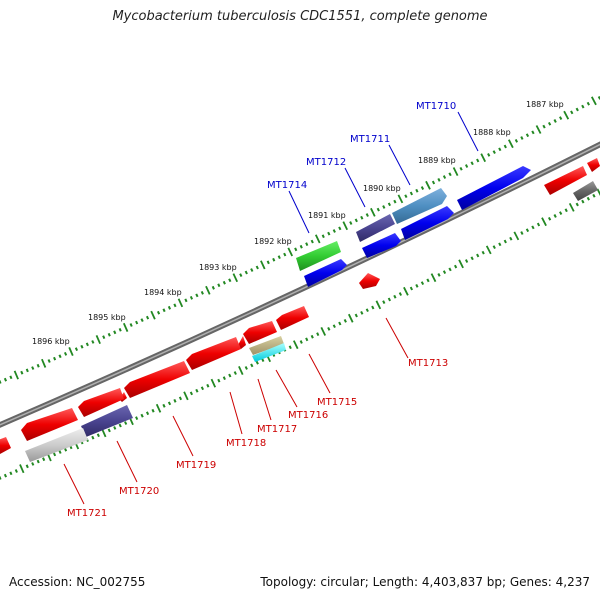 The image size is (600, 600). I want to click on gene-right-edge-forward, so click(593, 165).